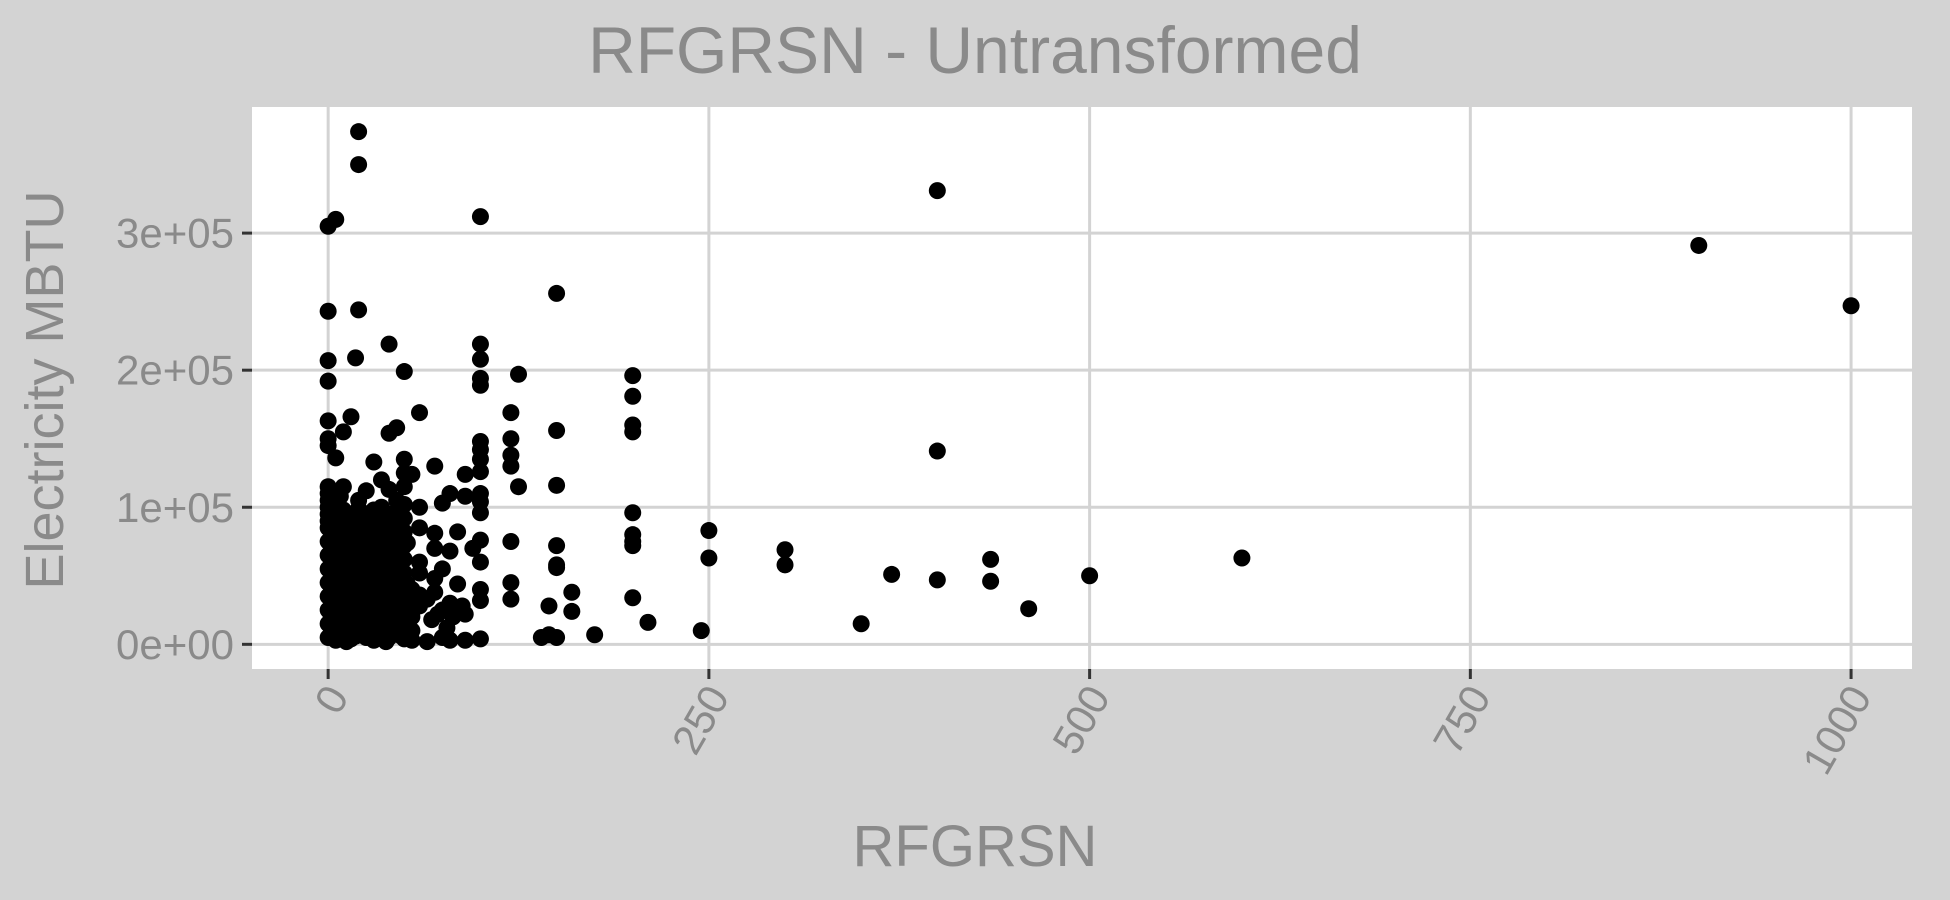 This screenshot has height=900, width=1950. What do you see at coordinates (1081, 720) in the screenshot?
I see `x-tick-label: 500` at bounding box center [1081, 720].